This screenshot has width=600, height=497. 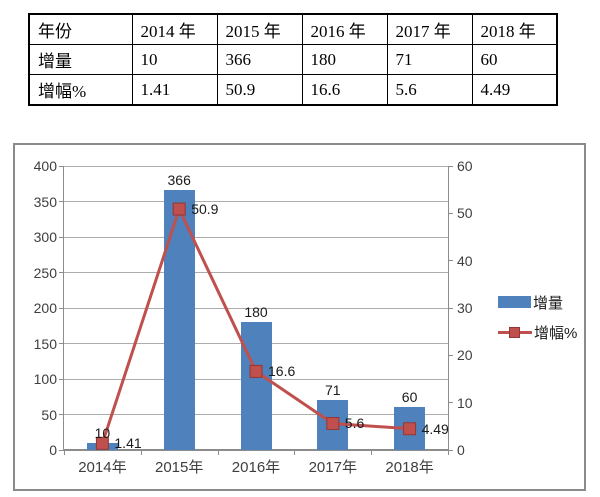 What do you see at coordinates (514, 59) in the screenshot?
I see `table-cell: 60` at bounding box center [514, 59].